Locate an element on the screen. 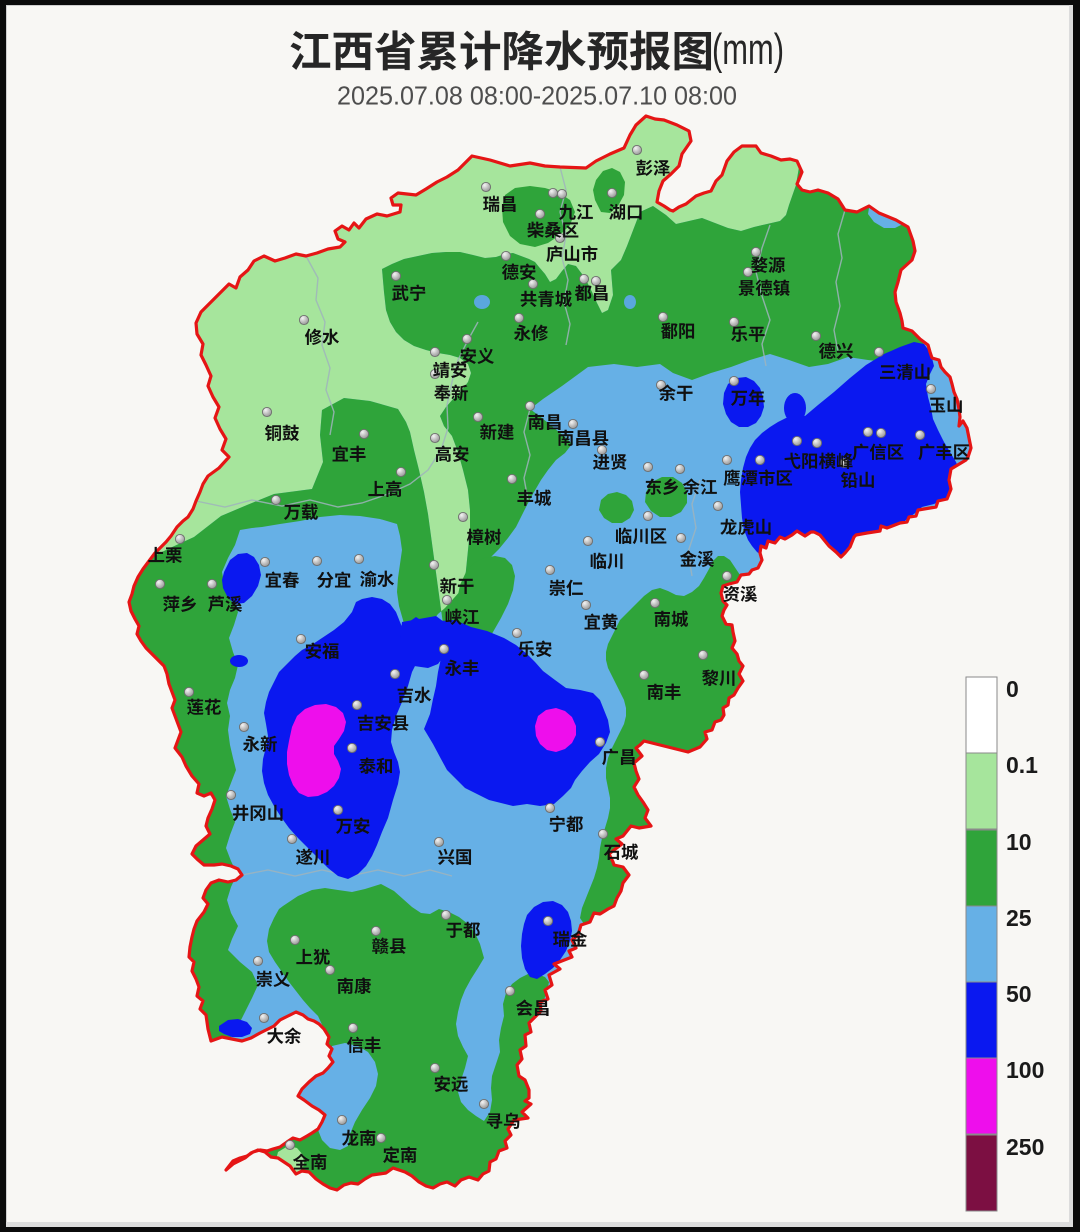 The width and height of the screenshot is (1080, 1232). svg-text: 250 is located at coordinates (1025, 1147).